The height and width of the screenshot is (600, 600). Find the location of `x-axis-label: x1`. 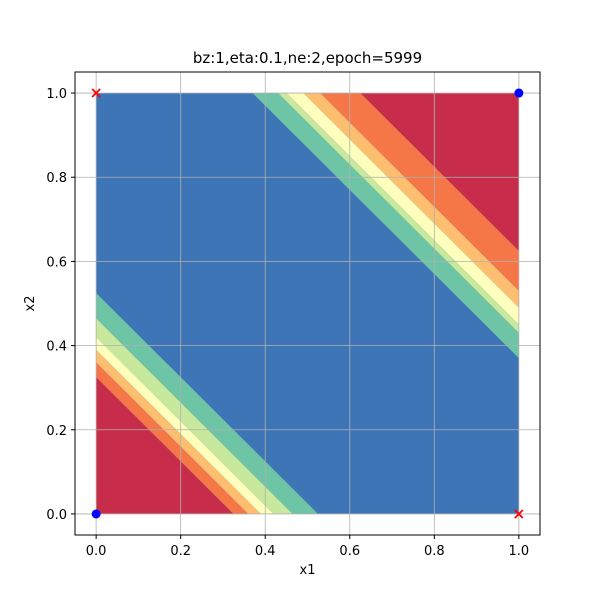

x-axis-label: x1 is located at coordinates (308, 570).